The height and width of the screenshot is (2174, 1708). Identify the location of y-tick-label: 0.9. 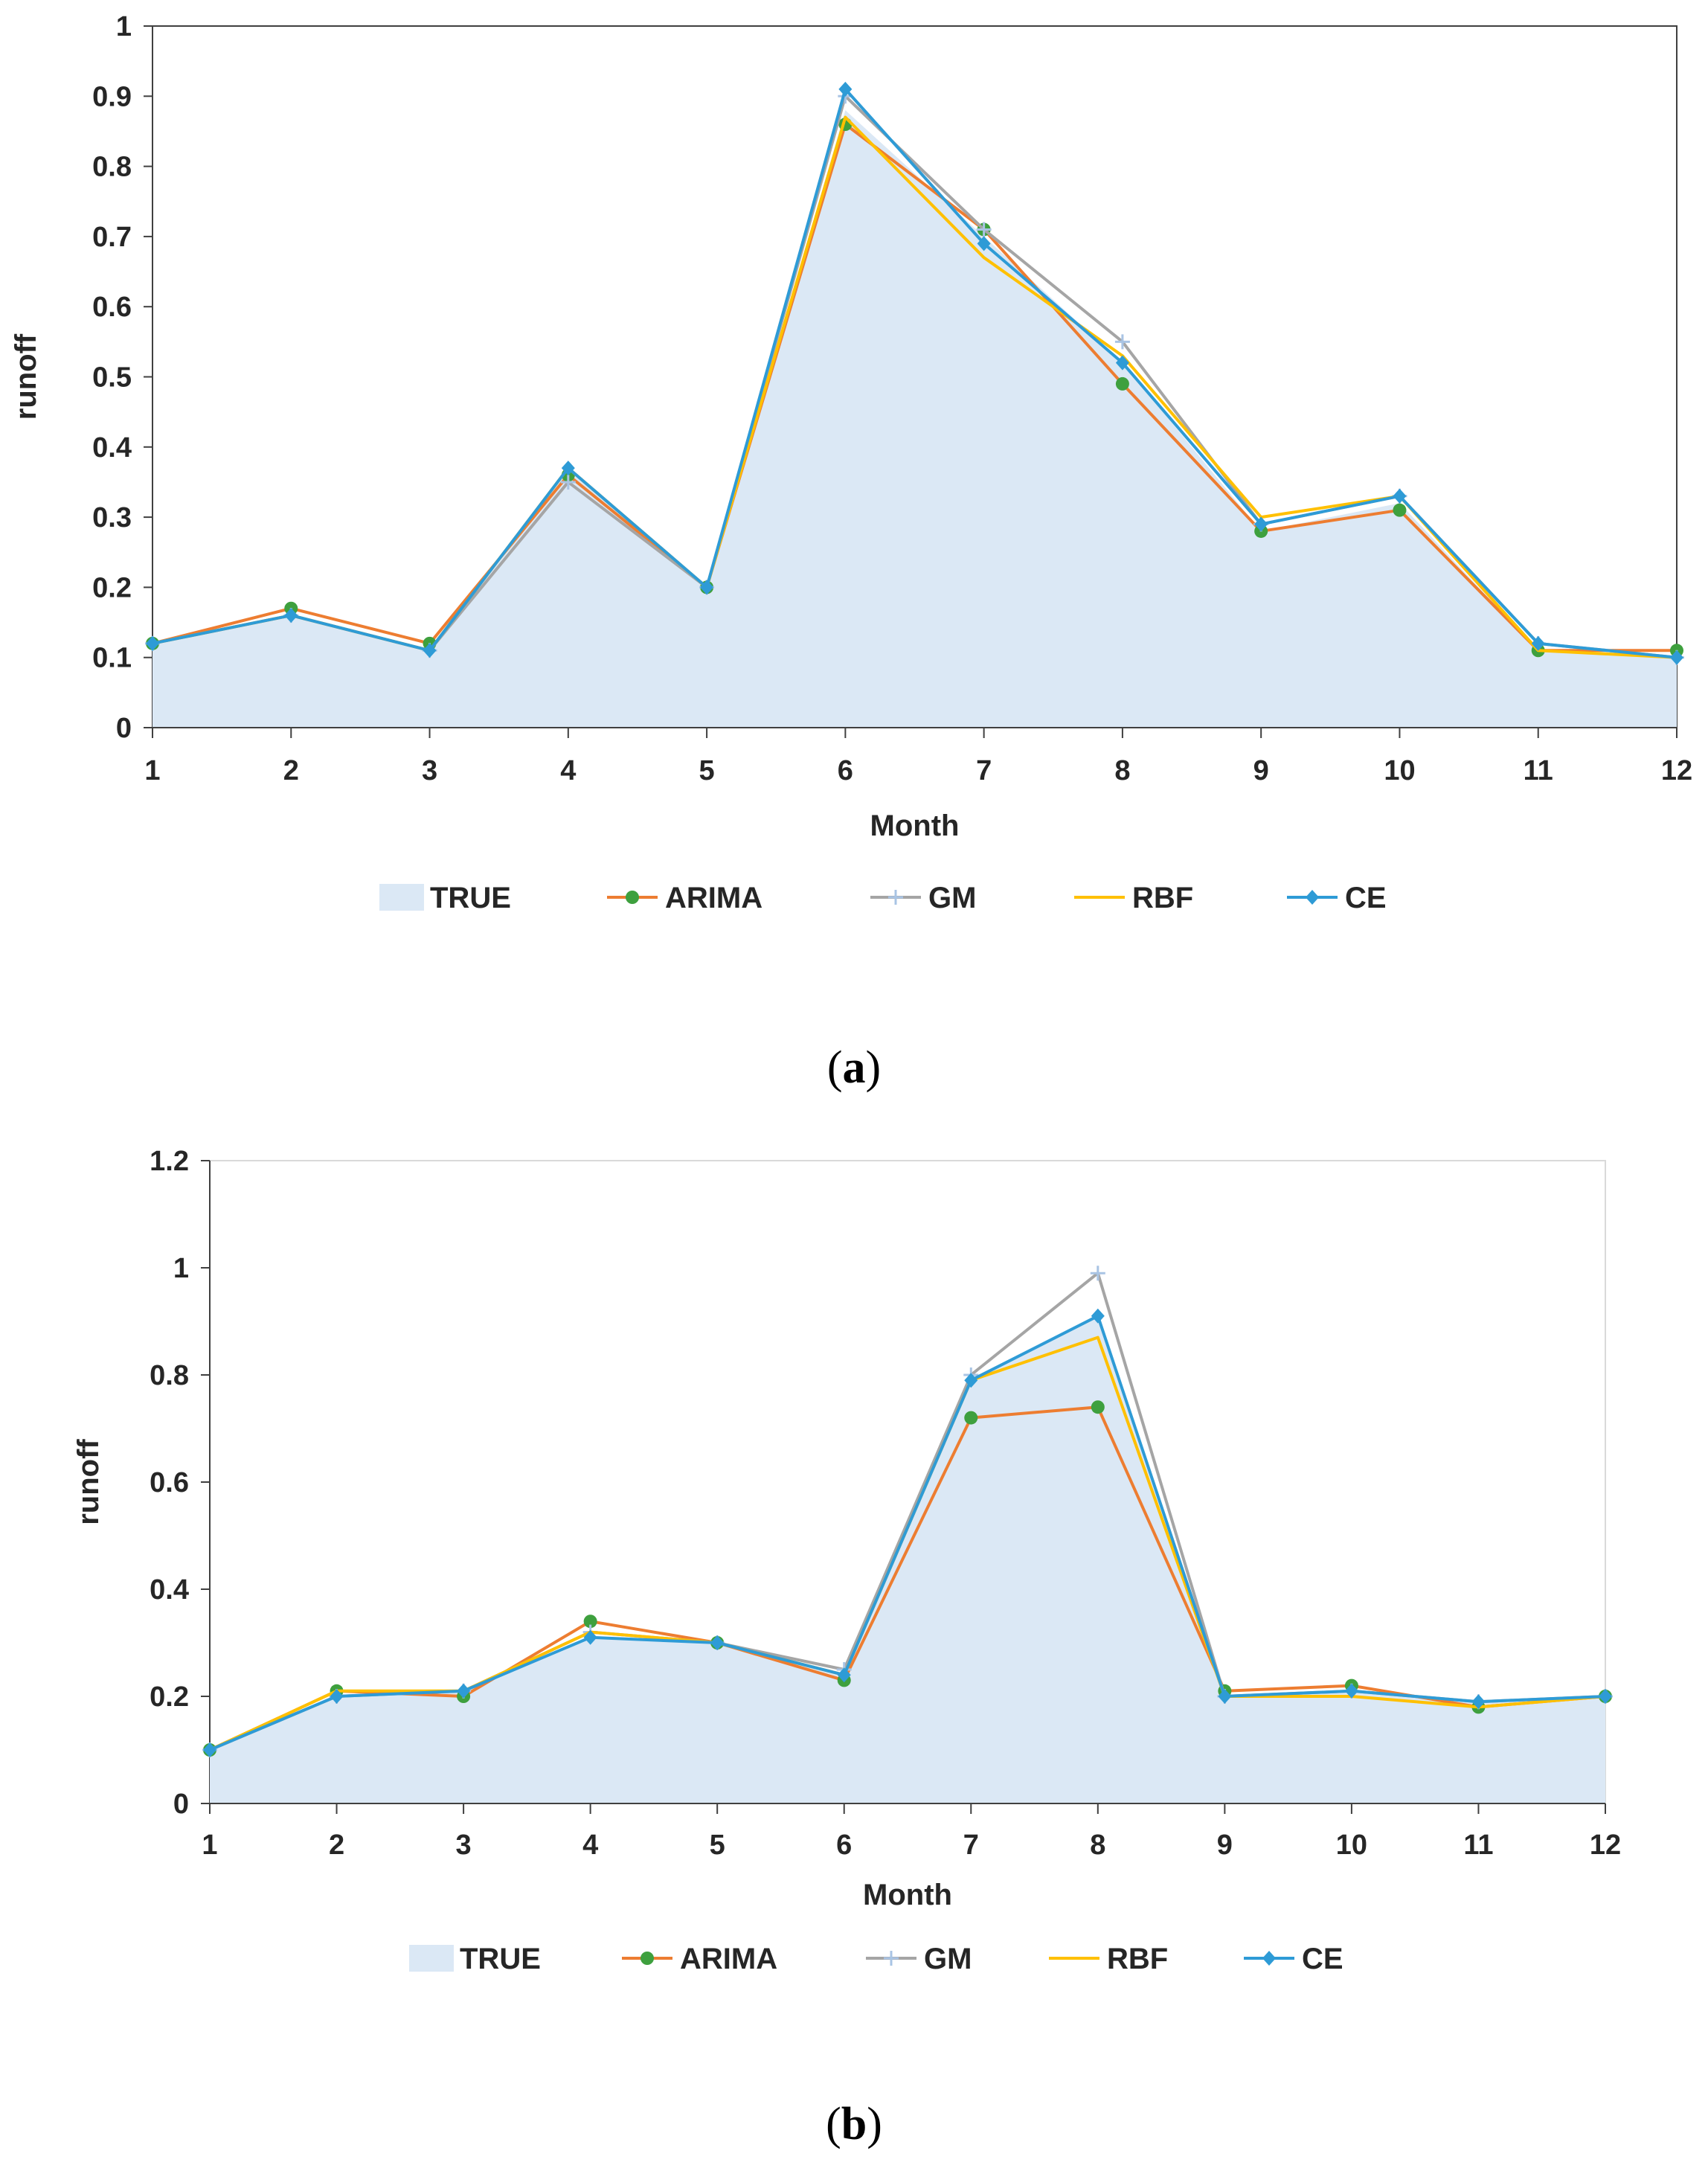
(112, 96).